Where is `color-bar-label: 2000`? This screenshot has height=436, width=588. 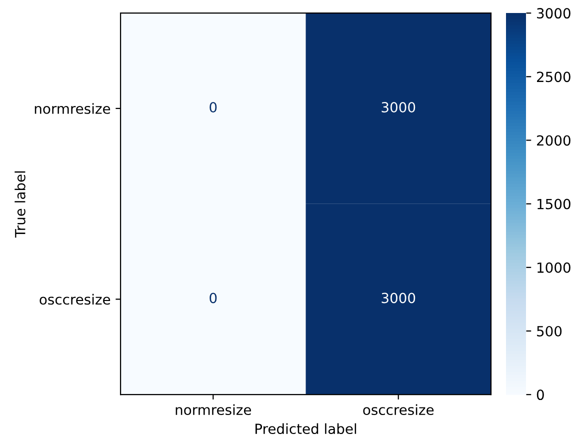 color-bar-label: 2000 is located at coordinates (553, 140).